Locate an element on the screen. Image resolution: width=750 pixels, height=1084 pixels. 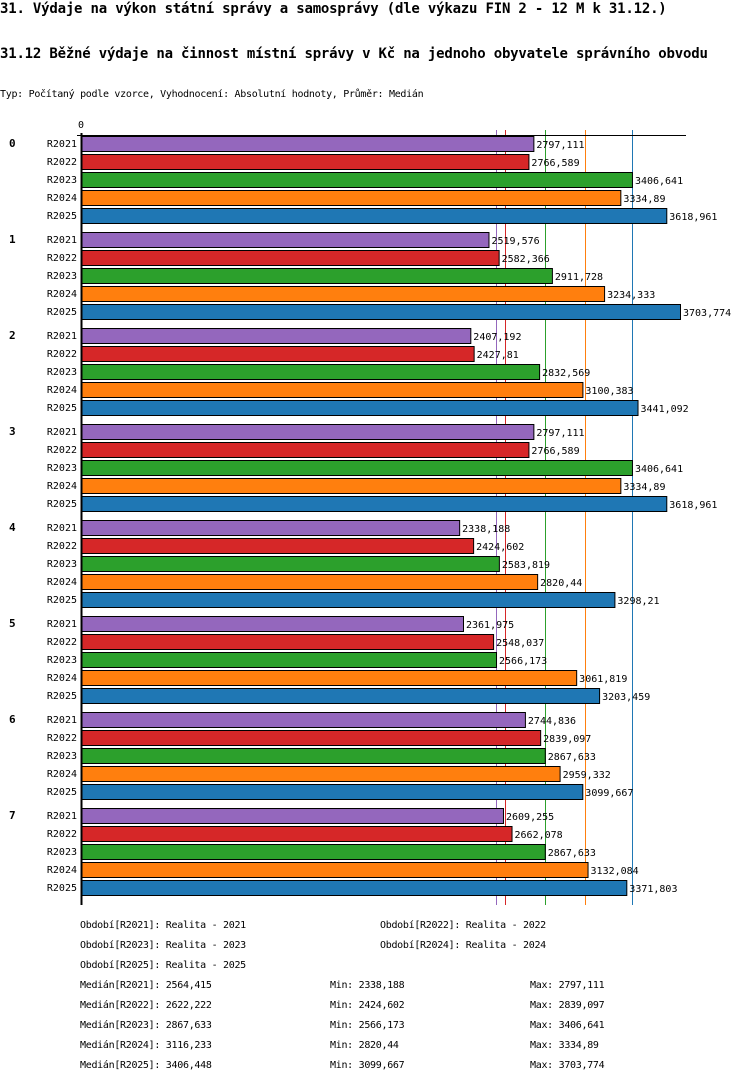
bar-value-label: 2832,569 is located at coordinates (566, 373).